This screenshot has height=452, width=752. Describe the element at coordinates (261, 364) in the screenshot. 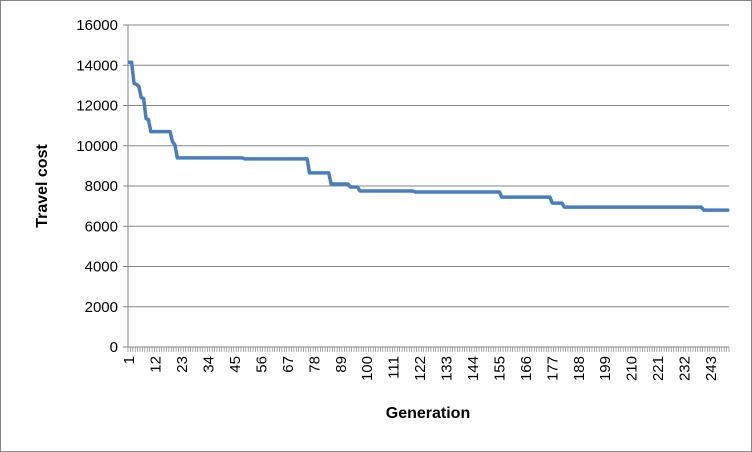

I see `x-tick-label: 56` at that location.